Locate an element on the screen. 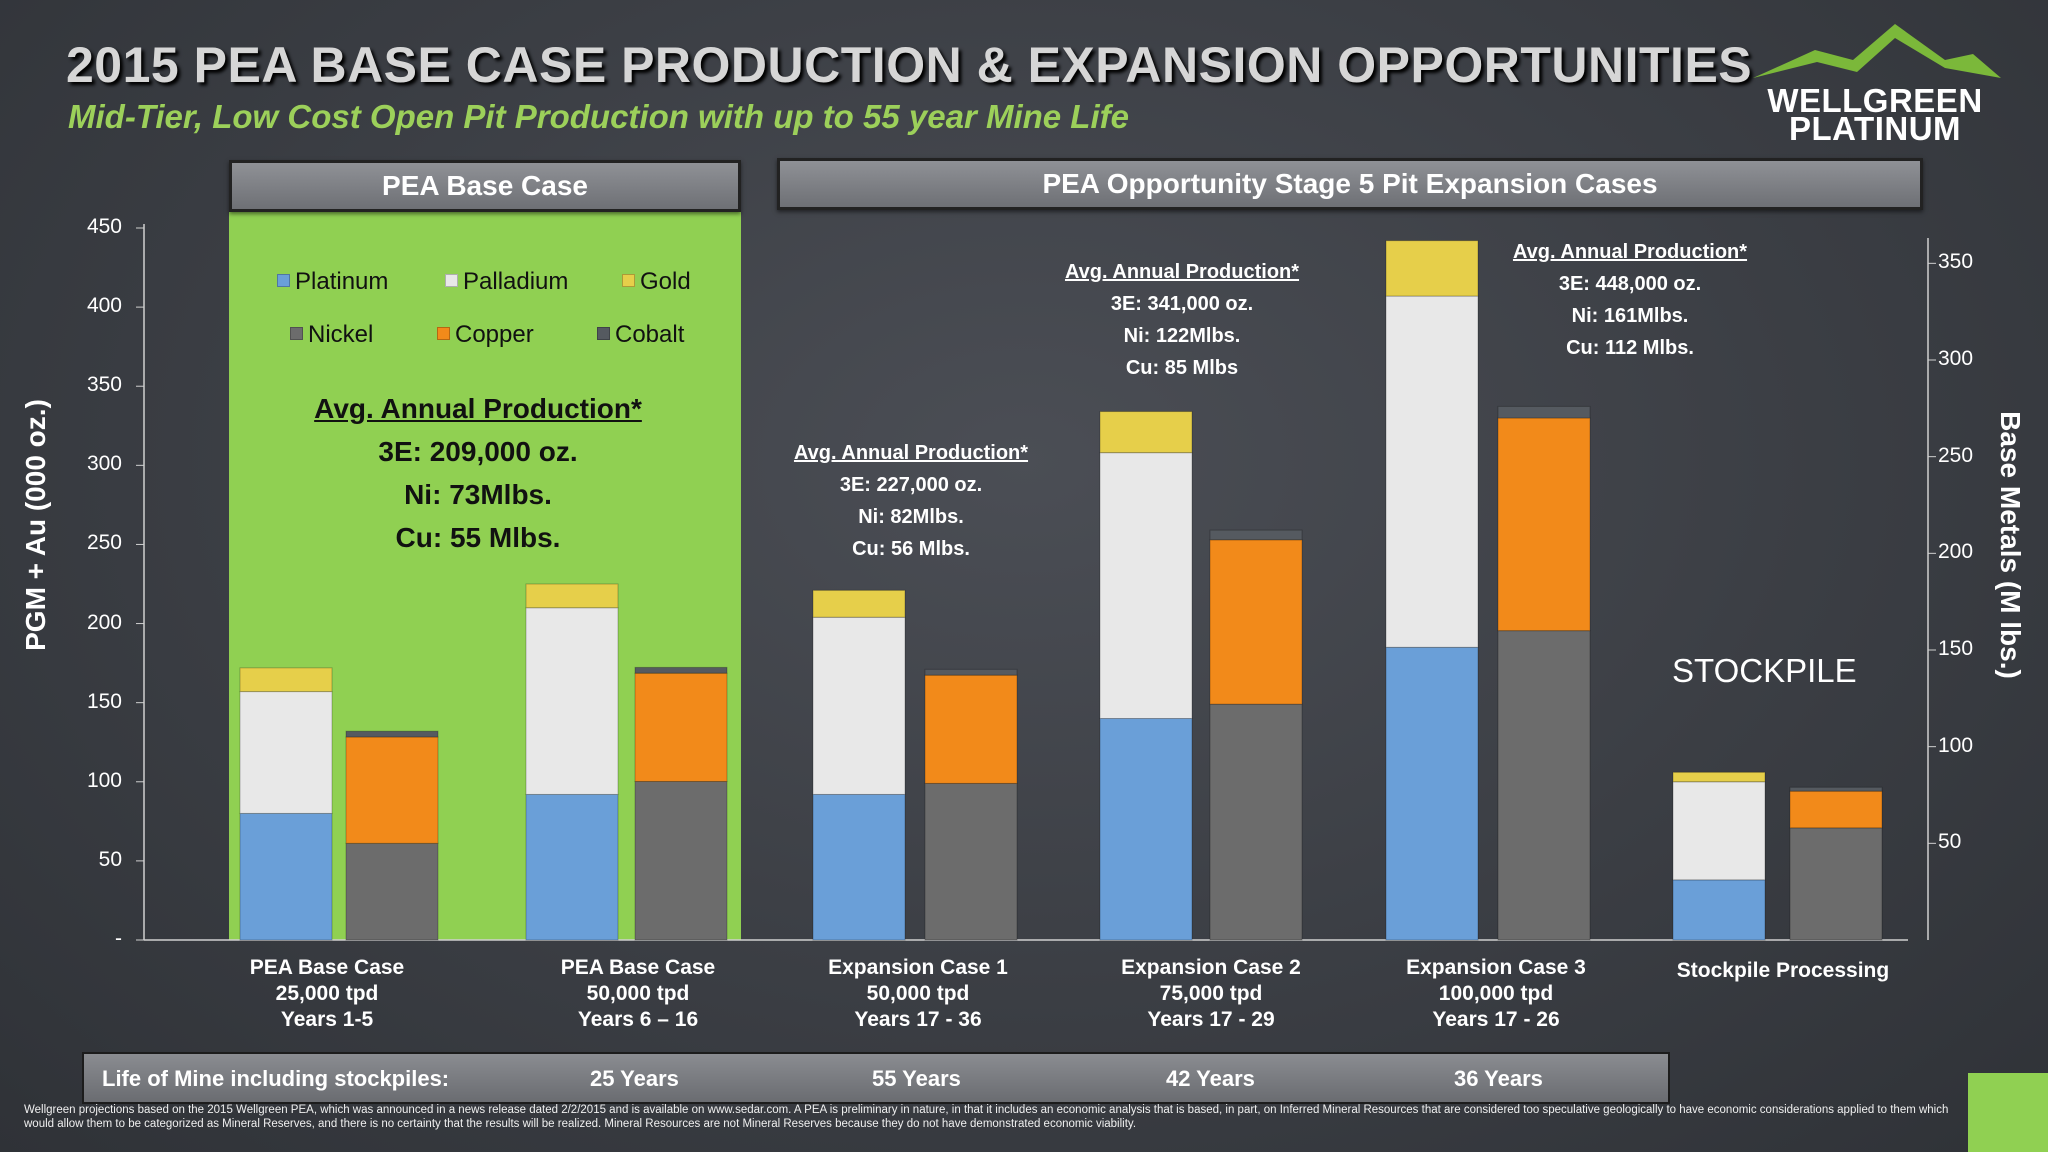  life-of-mine-value: 25 Years is located at coordinates (634, 1078).